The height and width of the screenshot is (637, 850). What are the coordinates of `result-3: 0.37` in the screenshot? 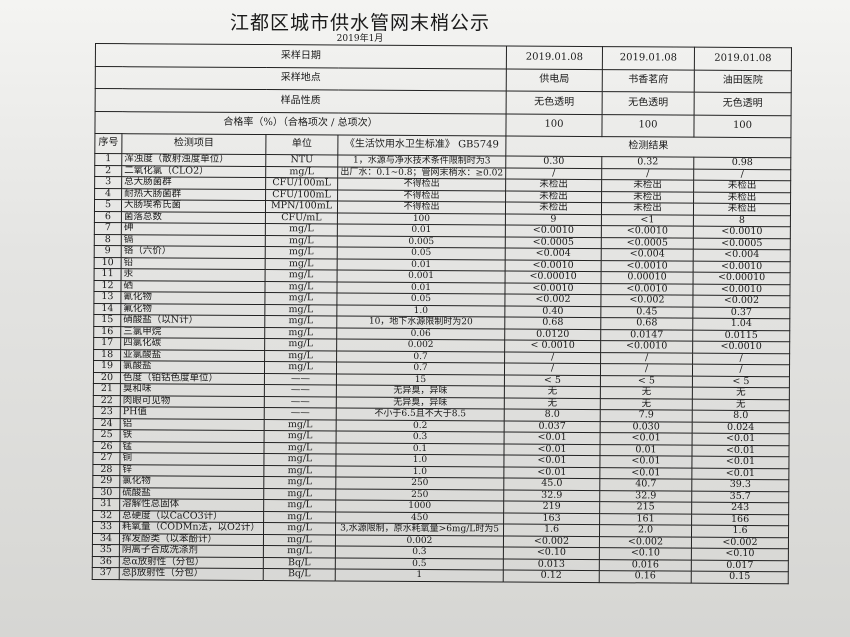 It's located at (741, 312).